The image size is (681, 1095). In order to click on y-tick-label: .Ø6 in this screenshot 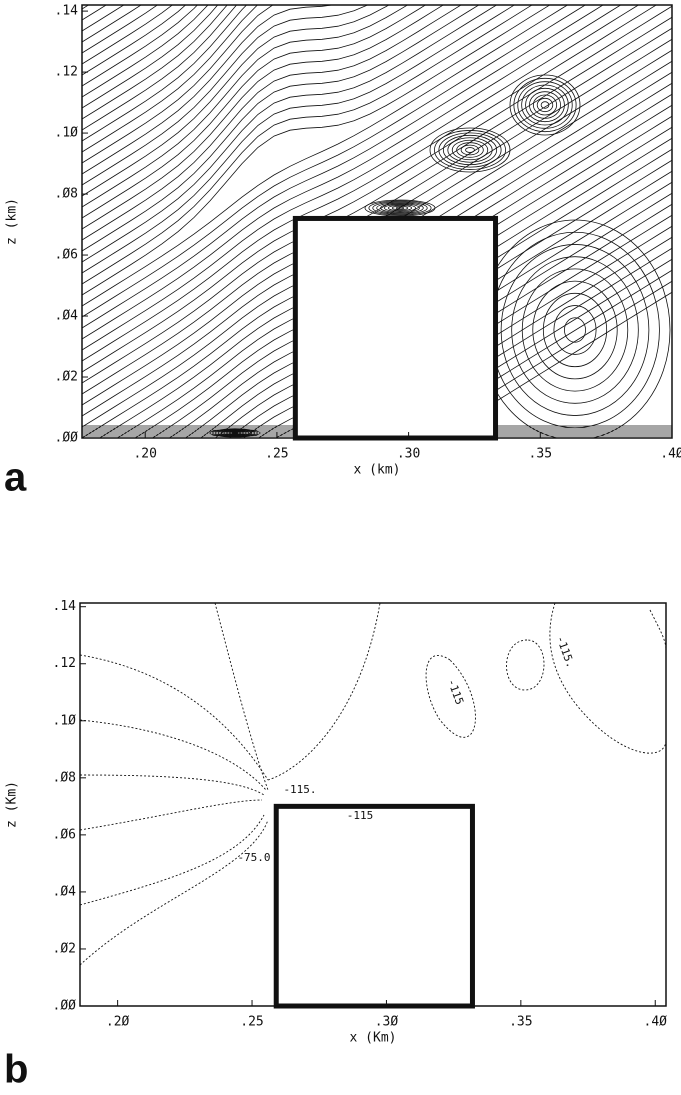, I will do `click(64, 834)`.